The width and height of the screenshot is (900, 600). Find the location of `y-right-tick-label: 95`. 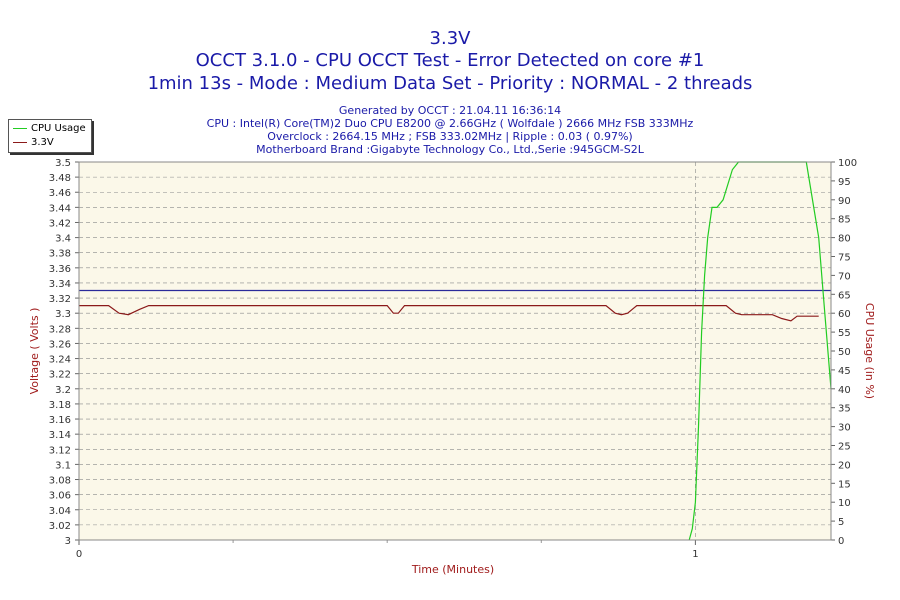

y-right-tick-label: 95 is located at coordinates (844, 182).